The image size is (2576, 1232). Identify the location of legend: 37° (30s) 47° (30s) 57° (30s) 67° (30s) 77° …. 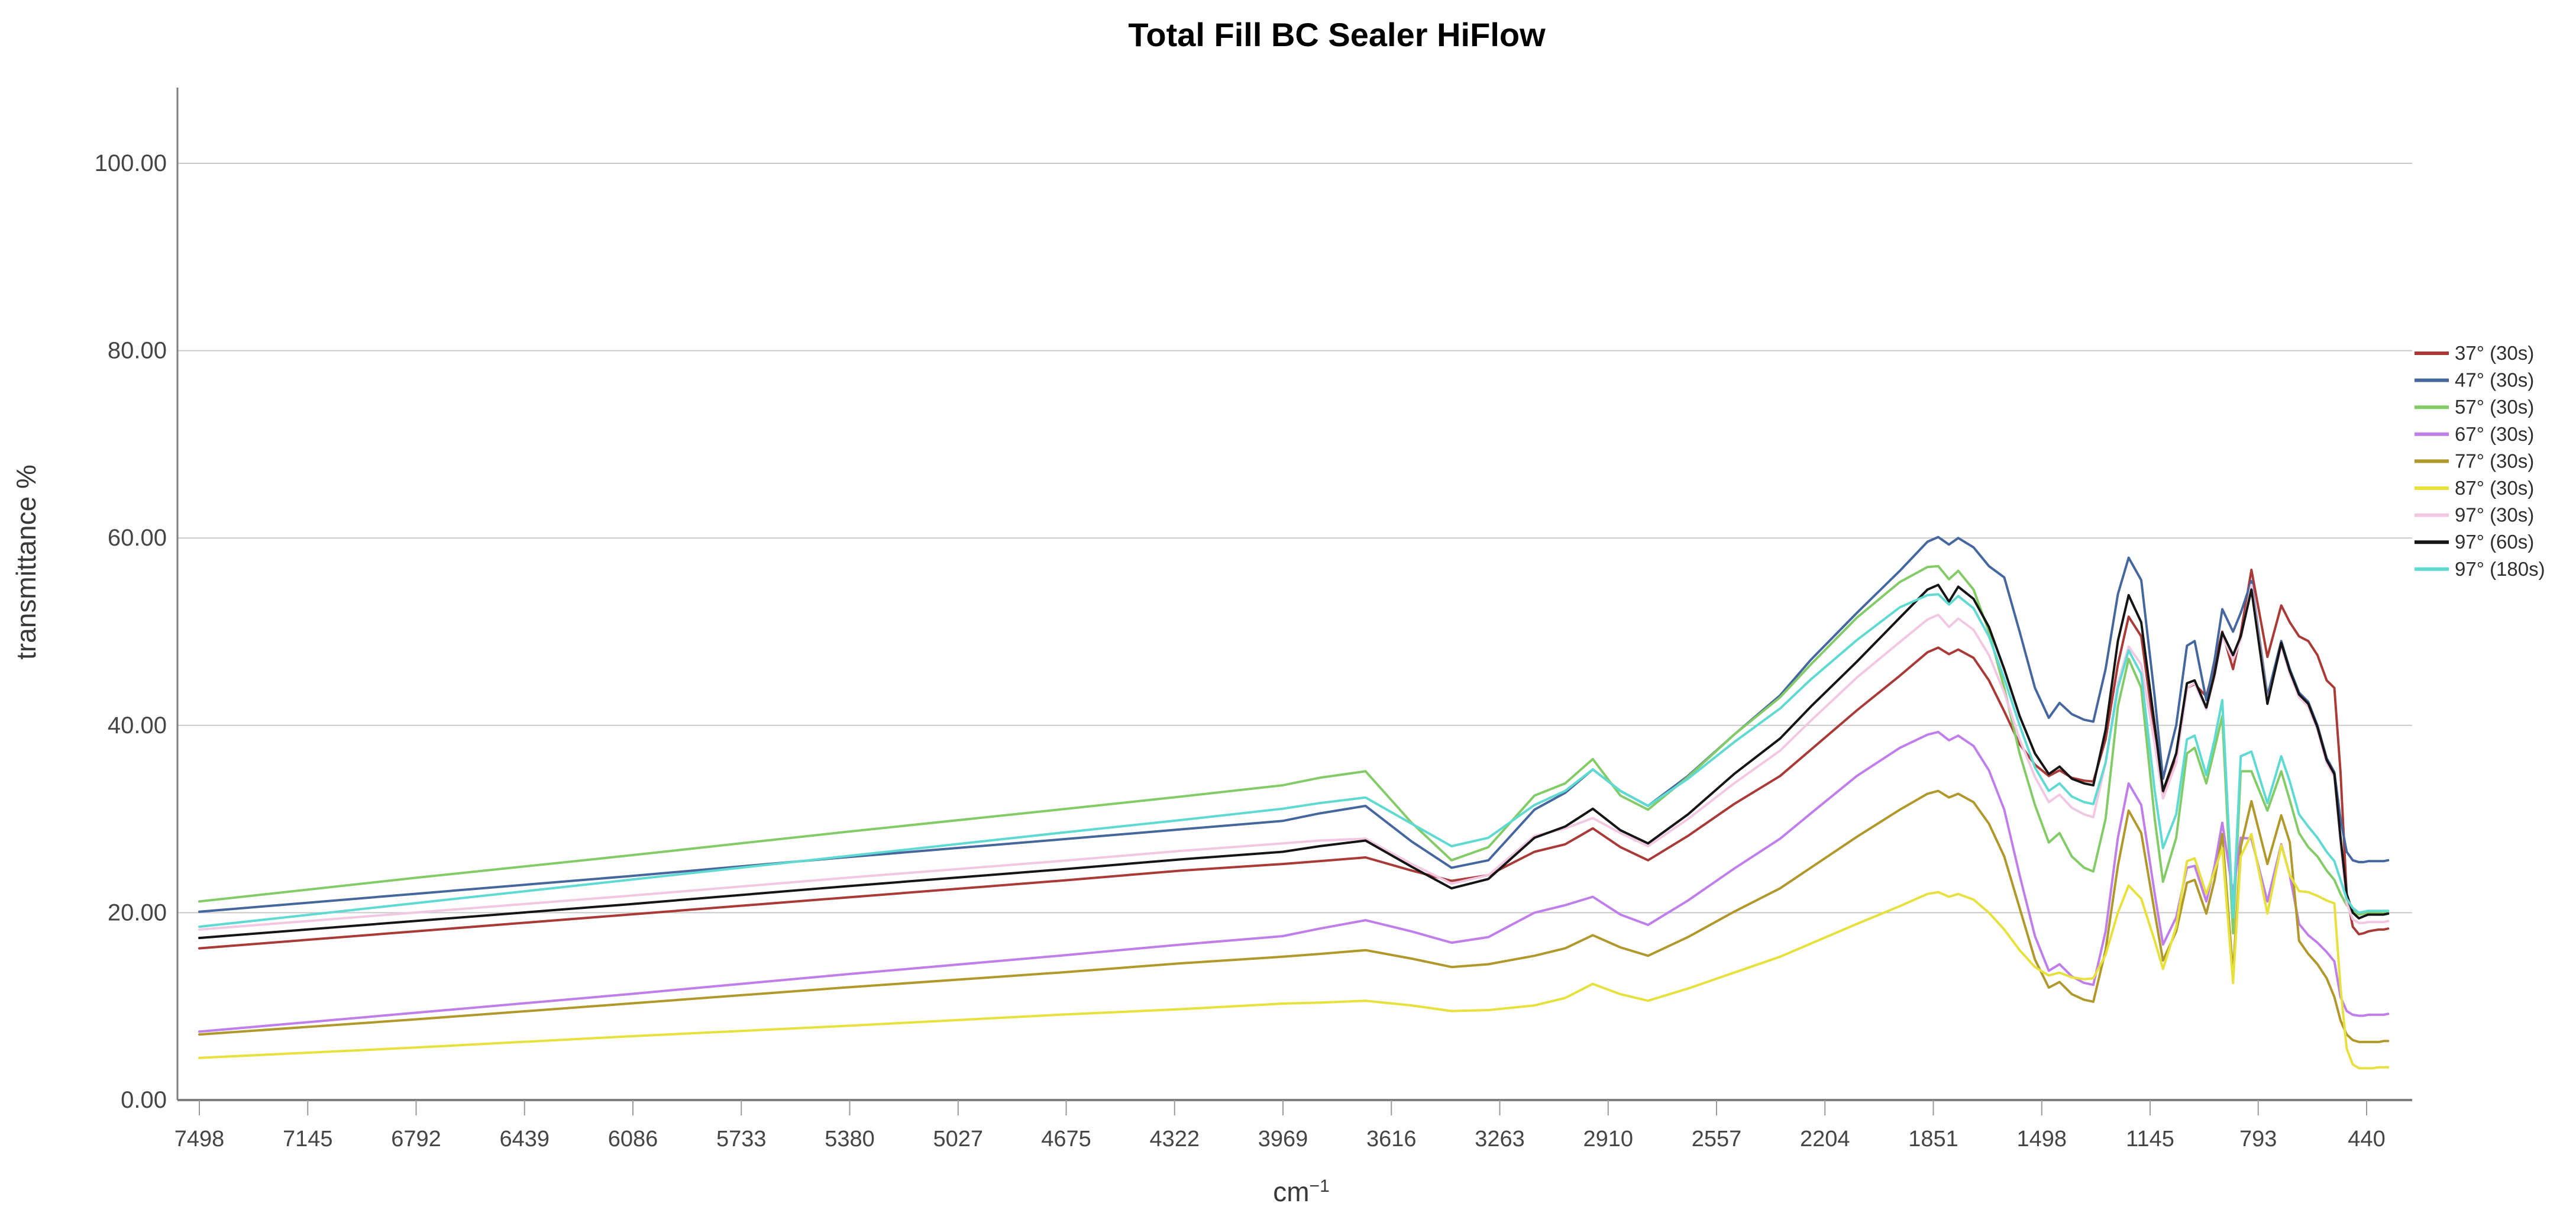
(2480, 461).